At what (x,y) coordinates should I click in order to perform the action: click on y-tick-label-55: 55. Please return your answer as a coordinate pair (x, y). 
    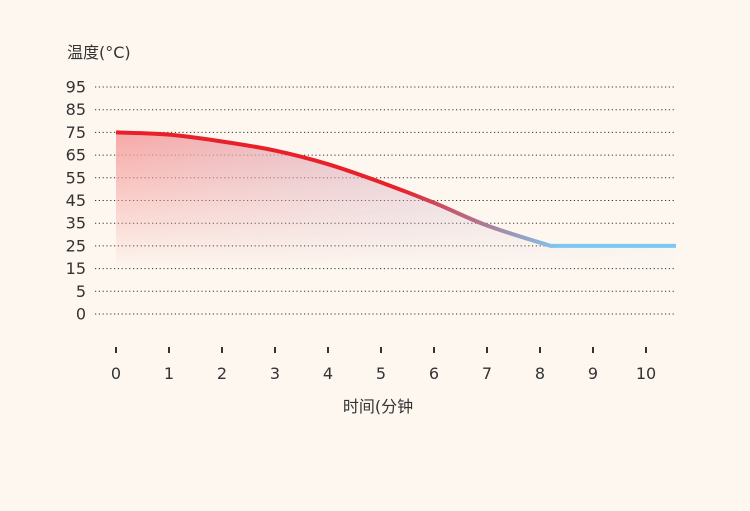
    Looking at the image, I should click on (76, 177).